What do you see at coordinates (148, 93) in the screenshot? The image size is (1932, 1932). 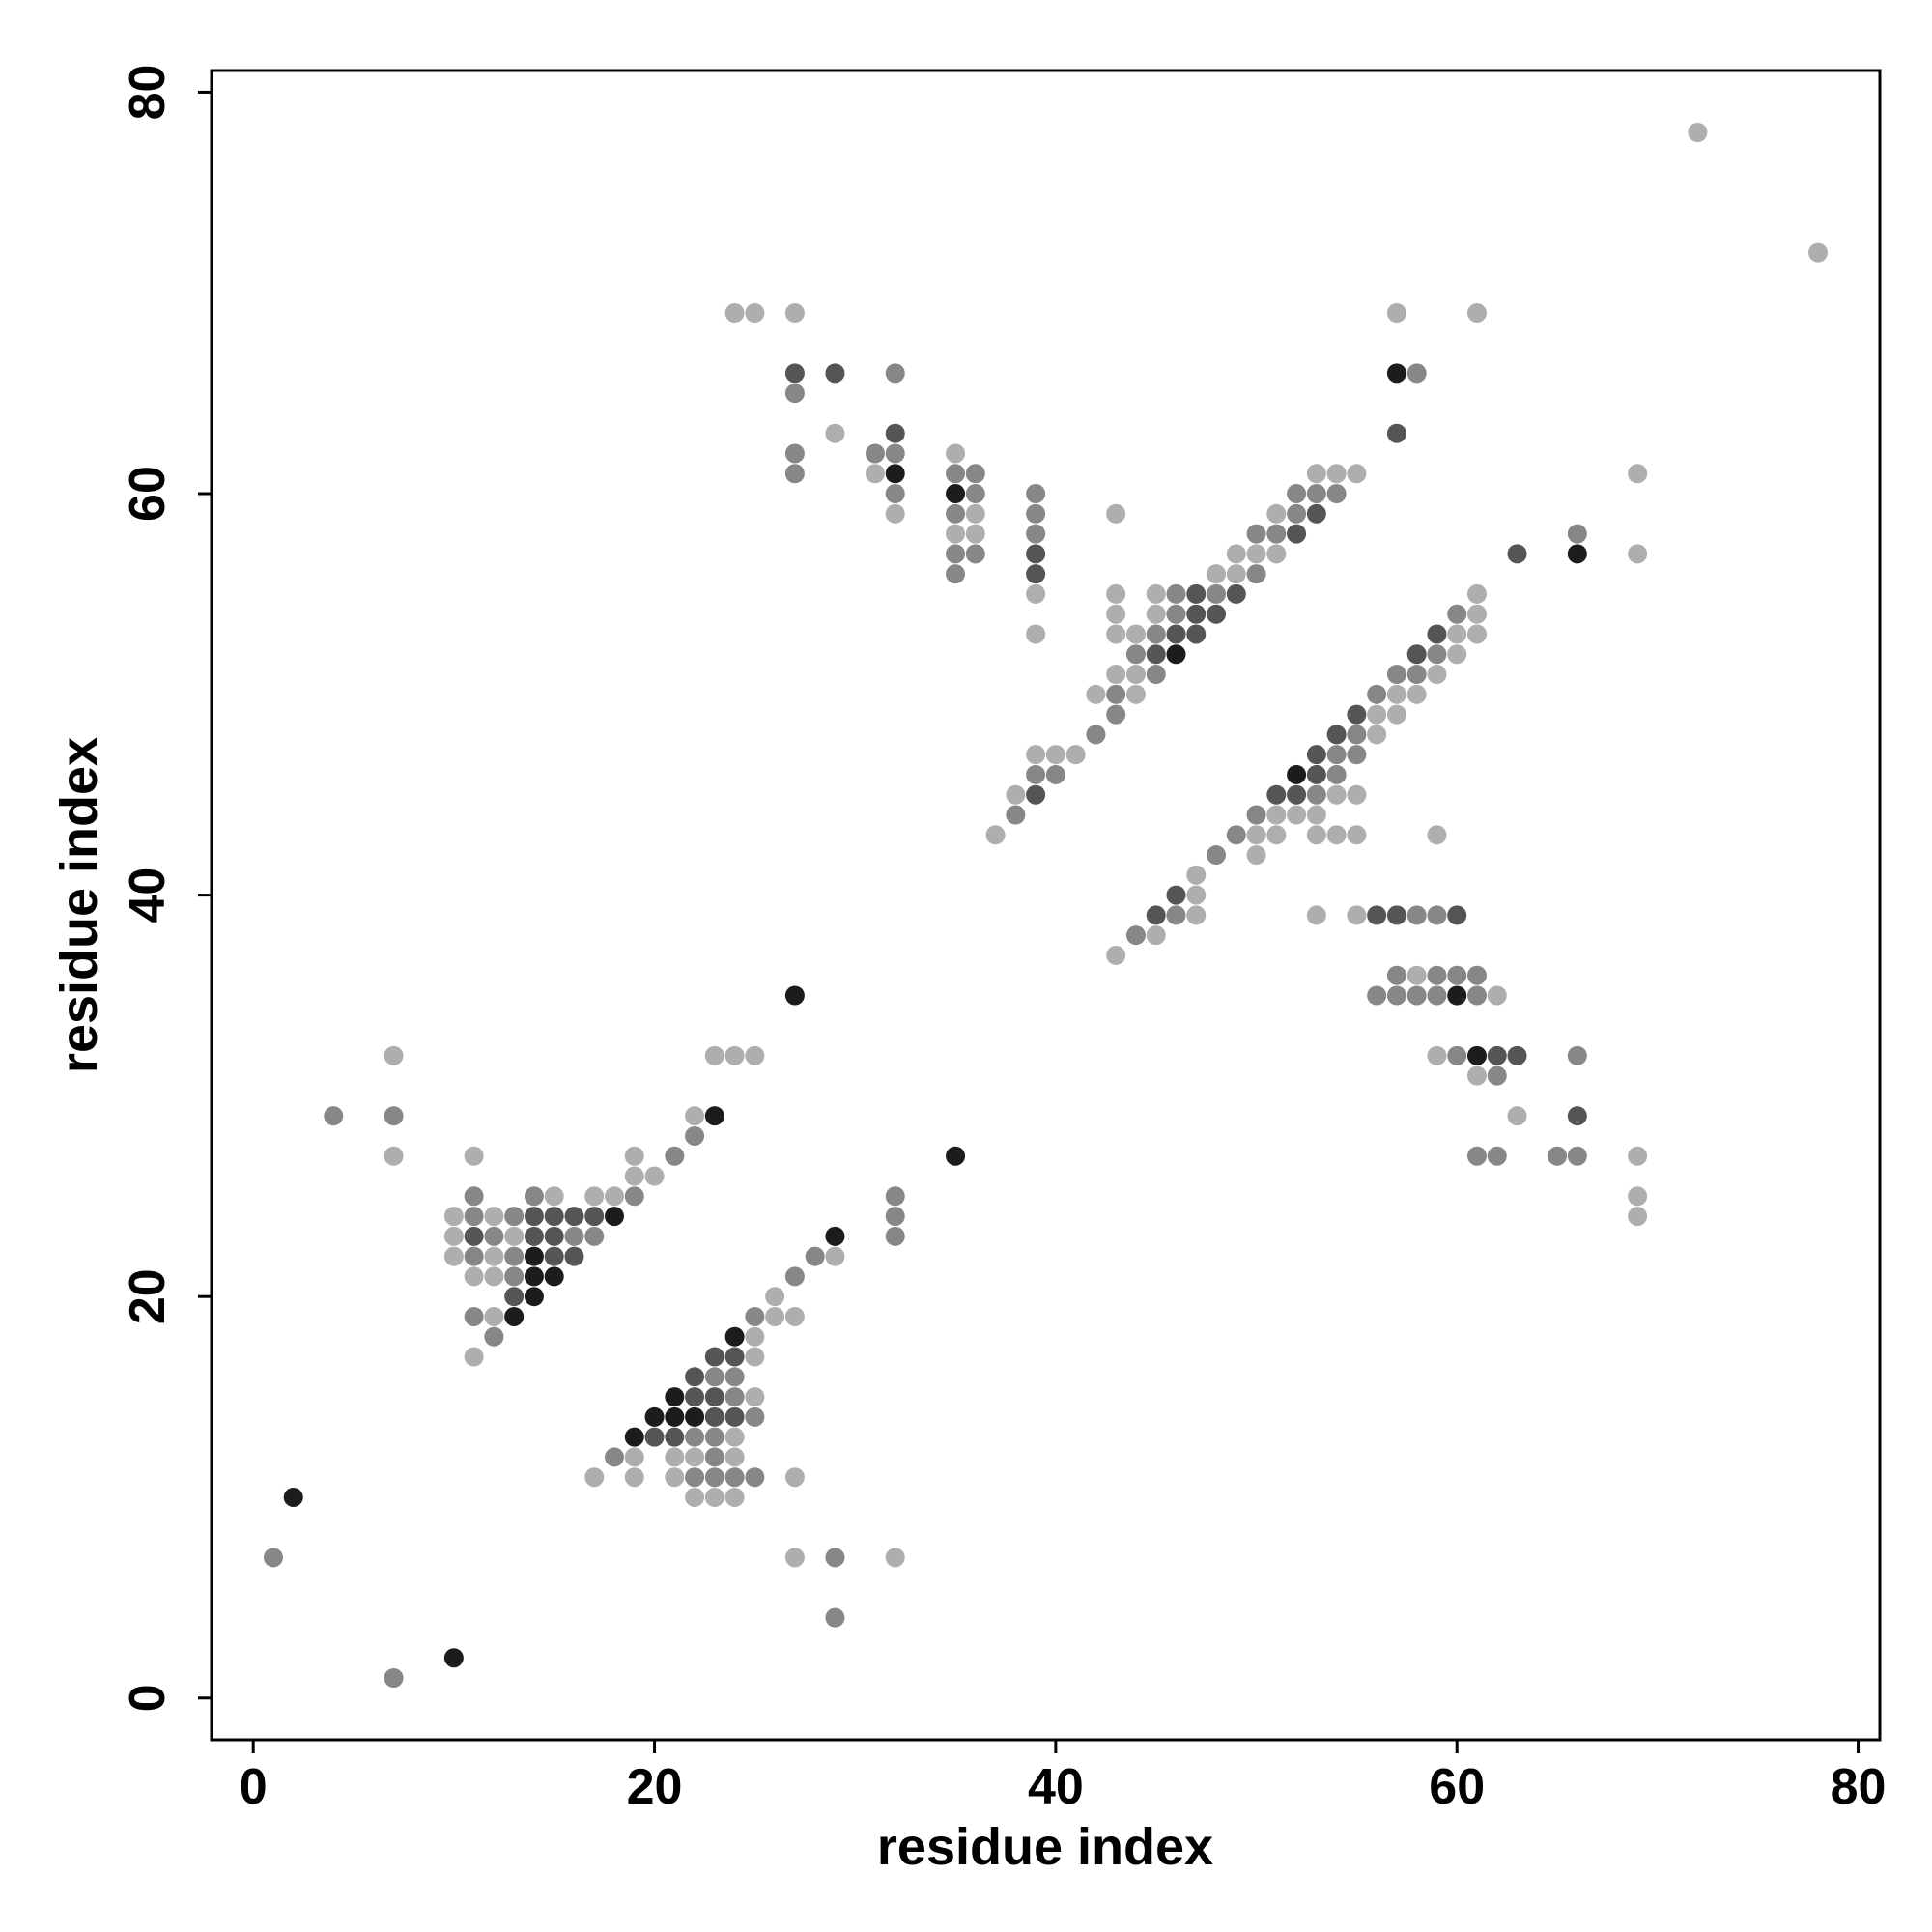 I see `y-tick-label: 80` at bounding box center [148, 93].